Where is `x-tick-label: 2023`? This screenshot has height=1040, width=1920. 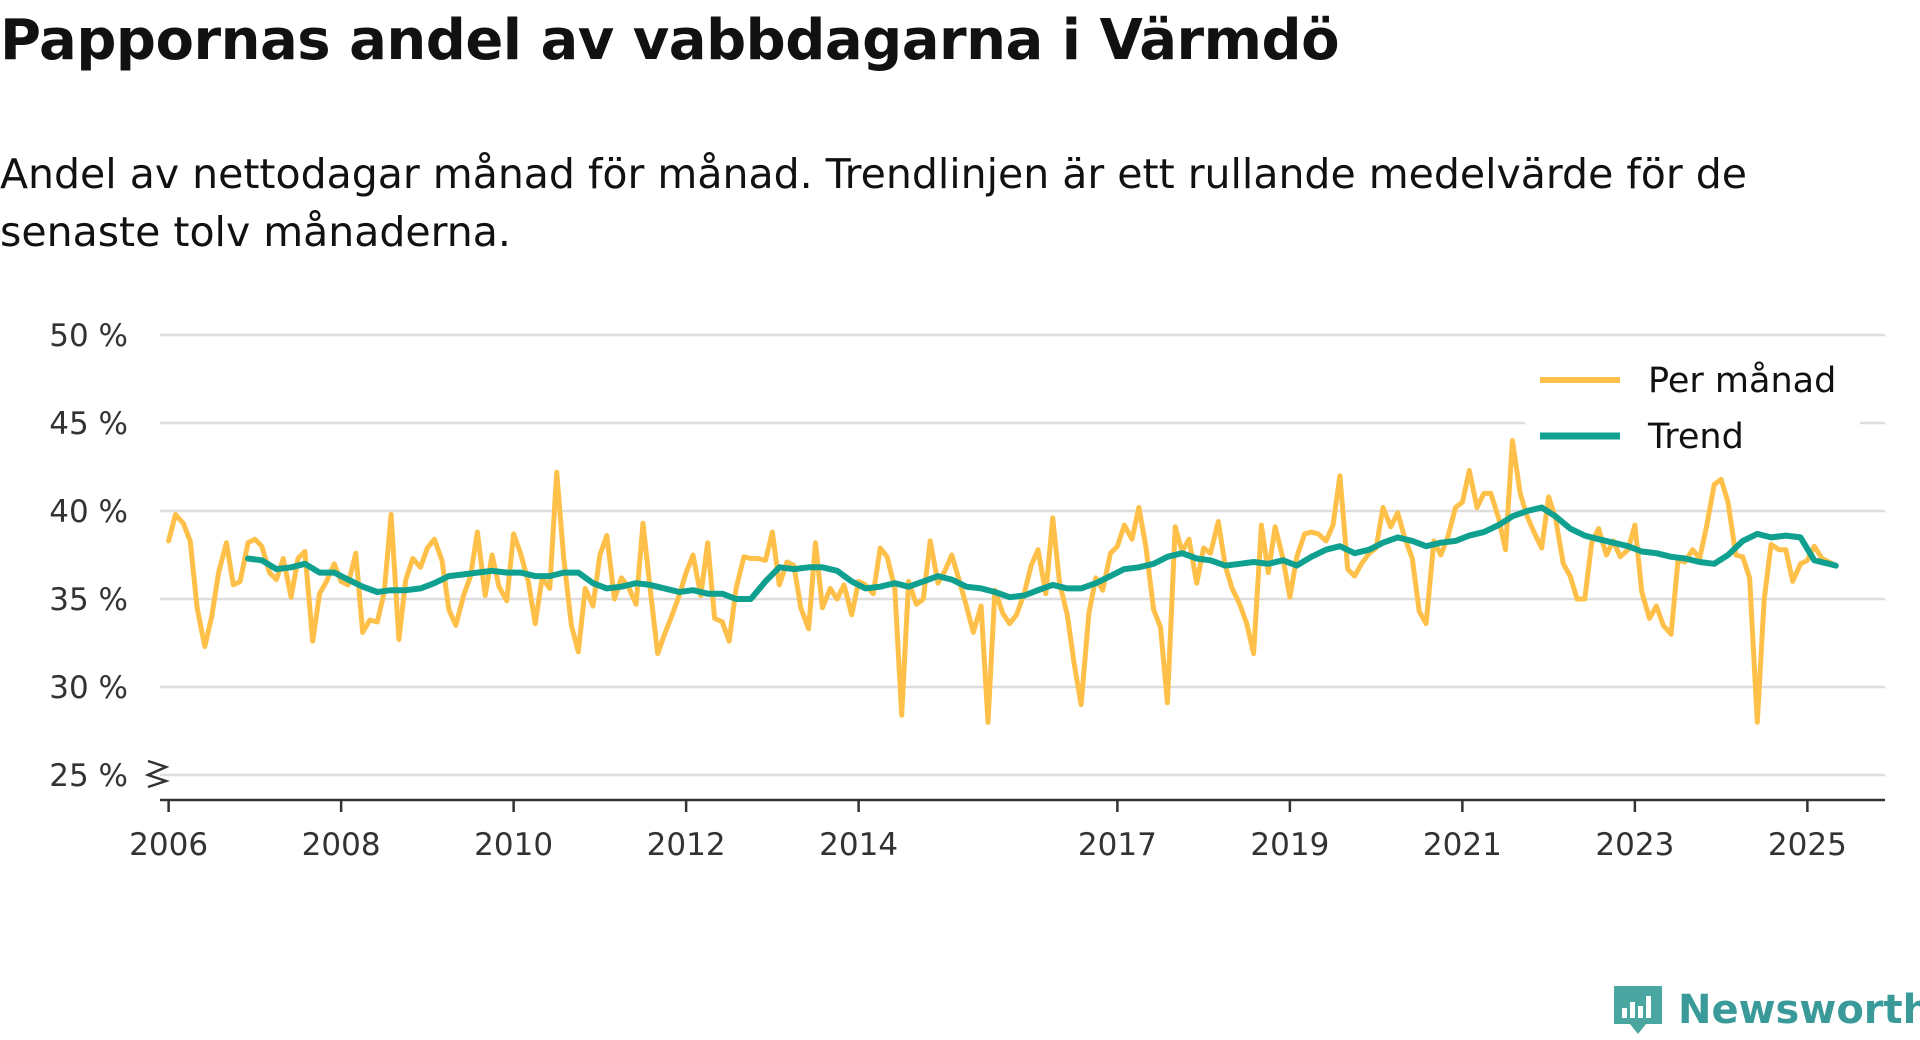
x-tick-label: 2023 is located at coordinates (1634, 845).